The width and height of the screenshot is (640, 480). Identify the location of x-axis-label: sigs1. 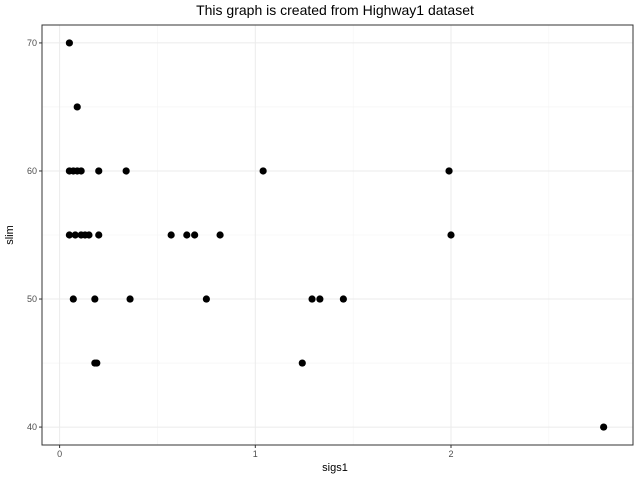
(335, 468).